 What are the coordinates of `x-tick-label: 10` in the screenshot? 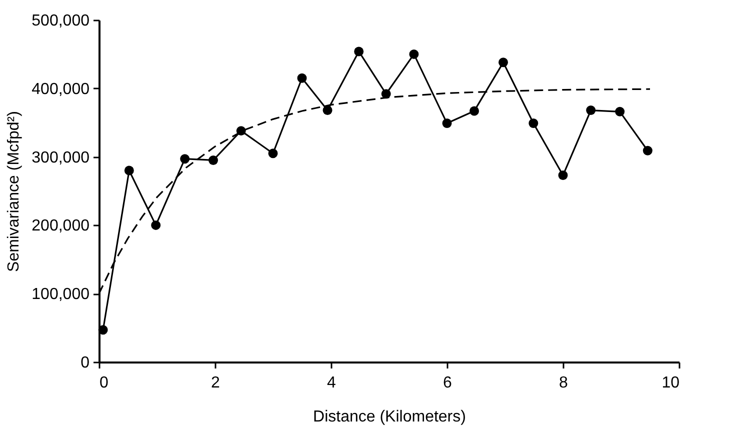 It's located at (671, 383).